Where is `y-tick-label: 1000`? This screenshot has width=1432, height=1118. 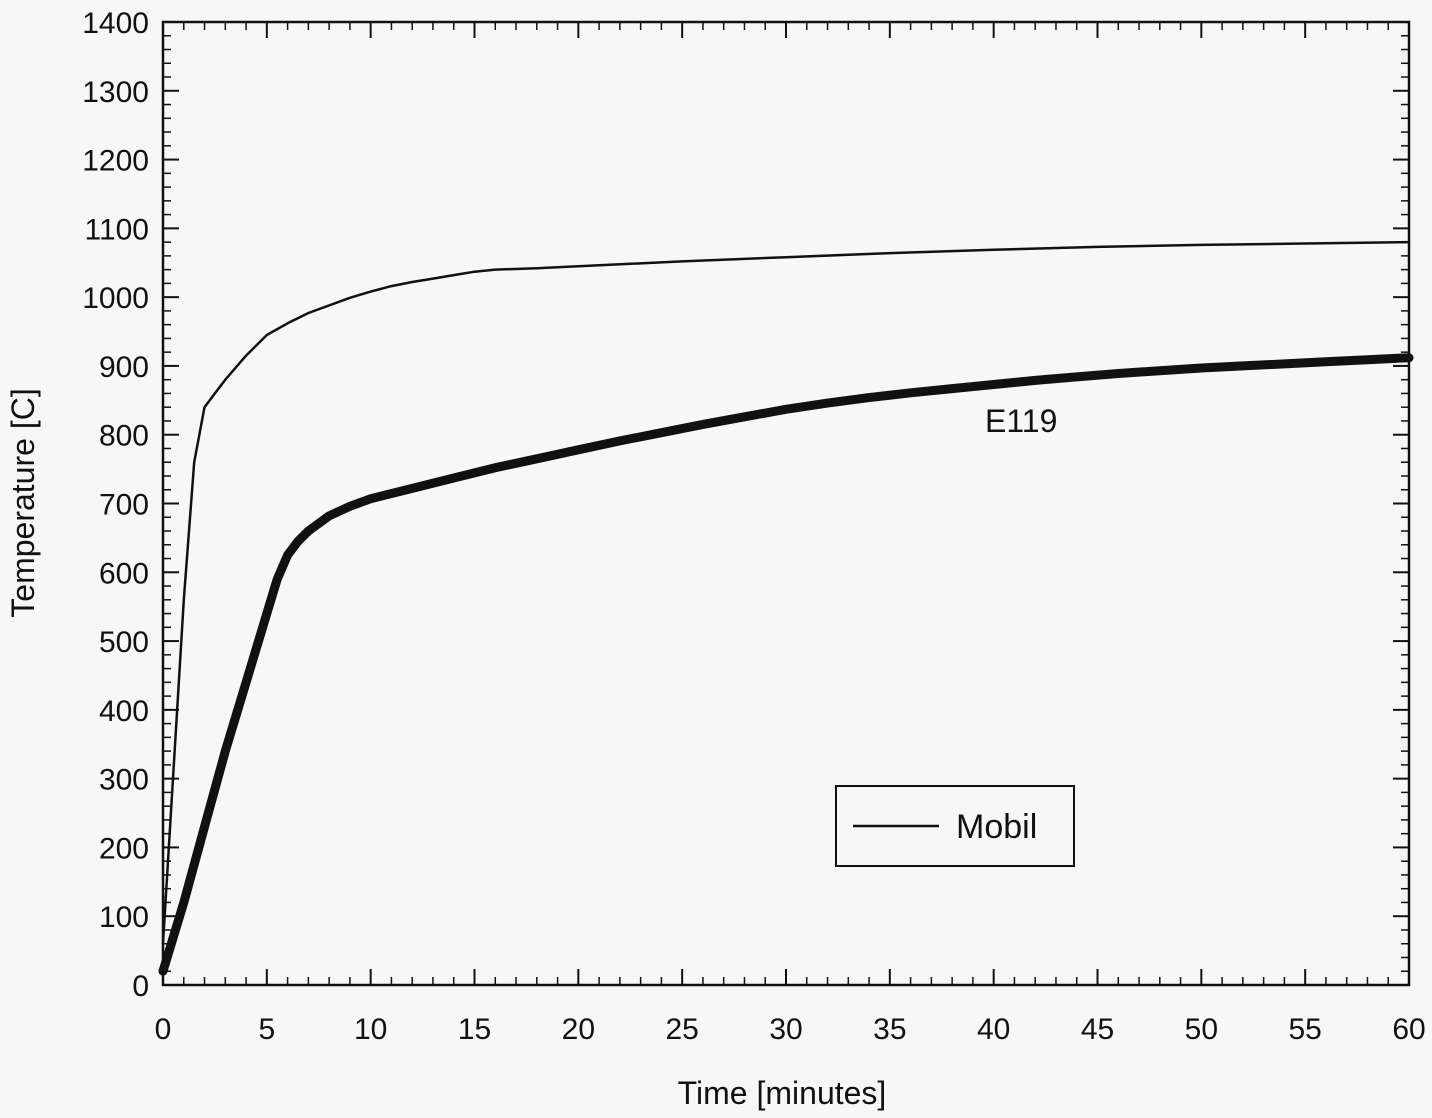
y-tick-label: 1000 is located at coordinates (115, 298).